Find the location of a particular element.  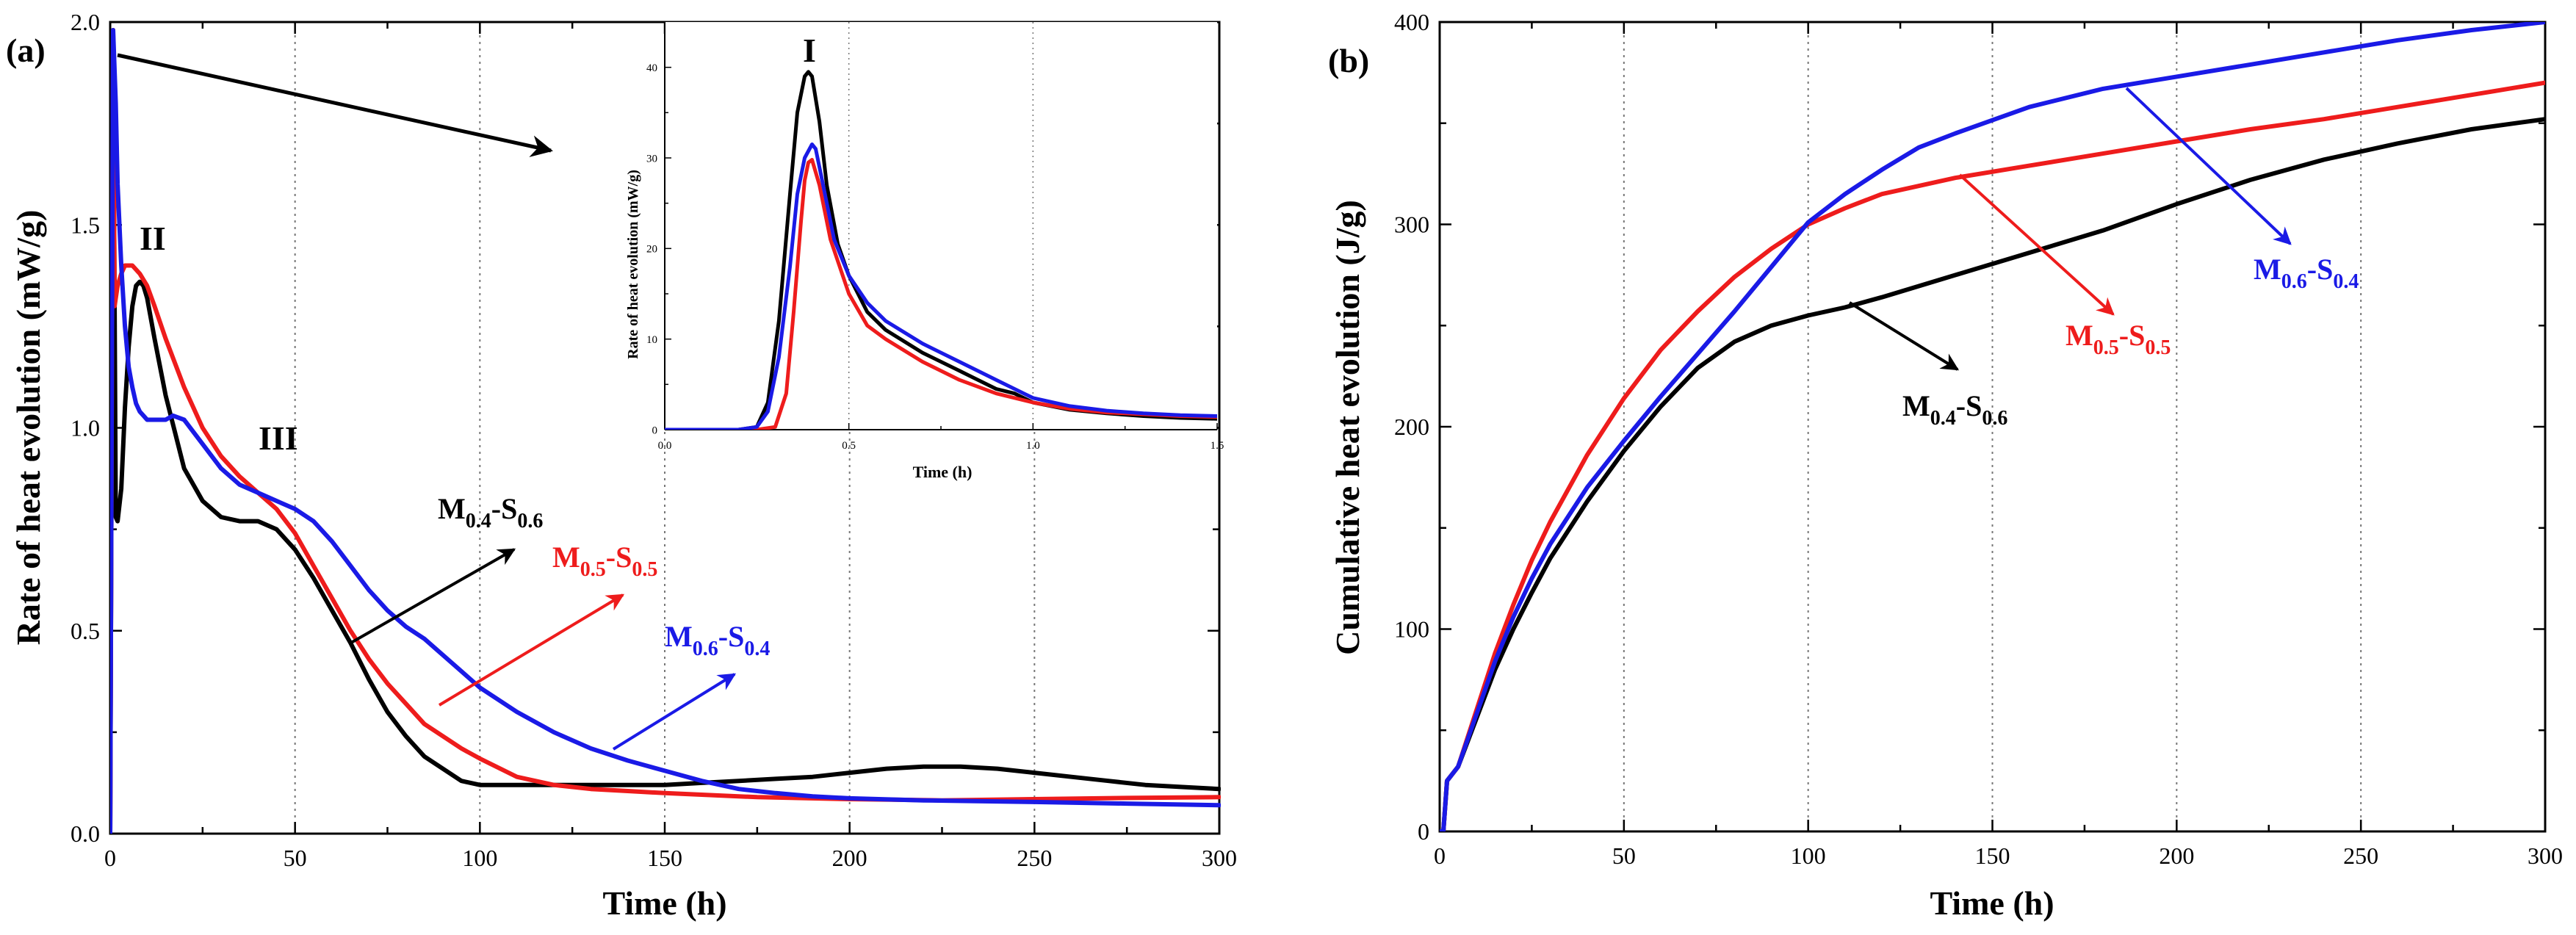

arrow-b-m05 is located at coordinates (2036, 244).